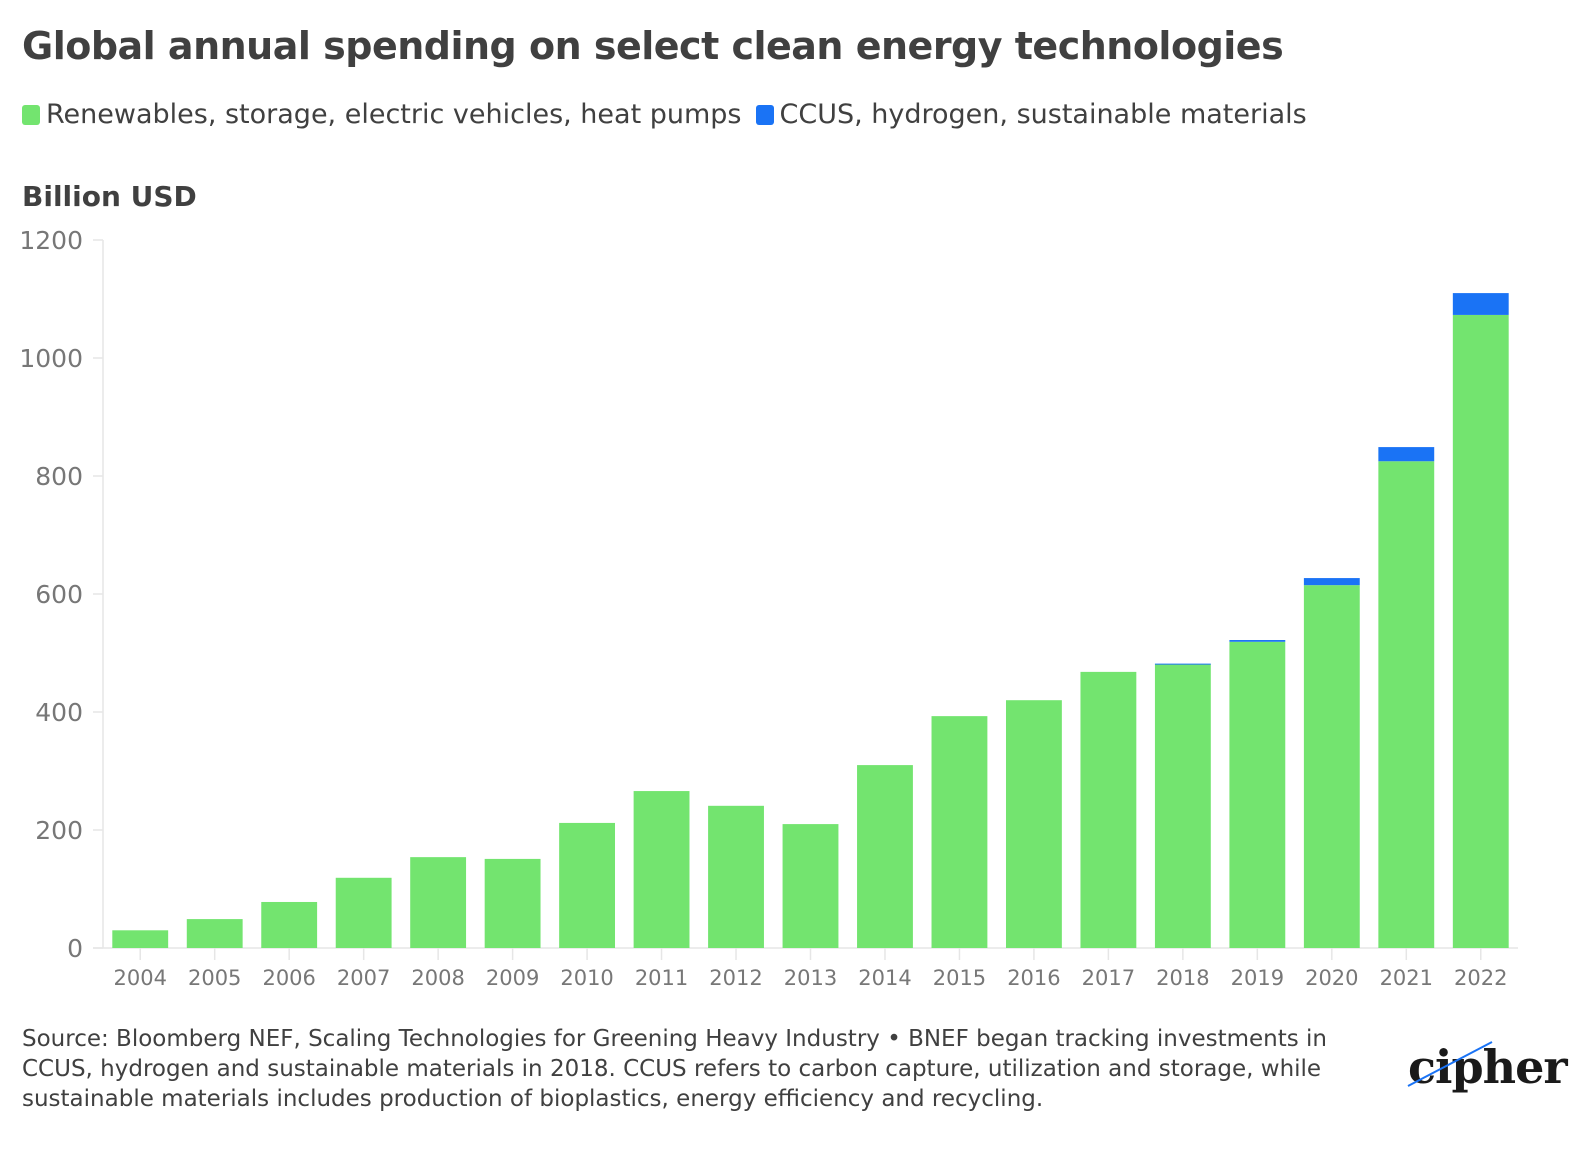 Image resolution: width=1592 pixels, height=1150 pixels. What do you see at coordinates (810, 886) in the screenshot?
I see `bar-renewables-2013` at bounding box center [810, 886].